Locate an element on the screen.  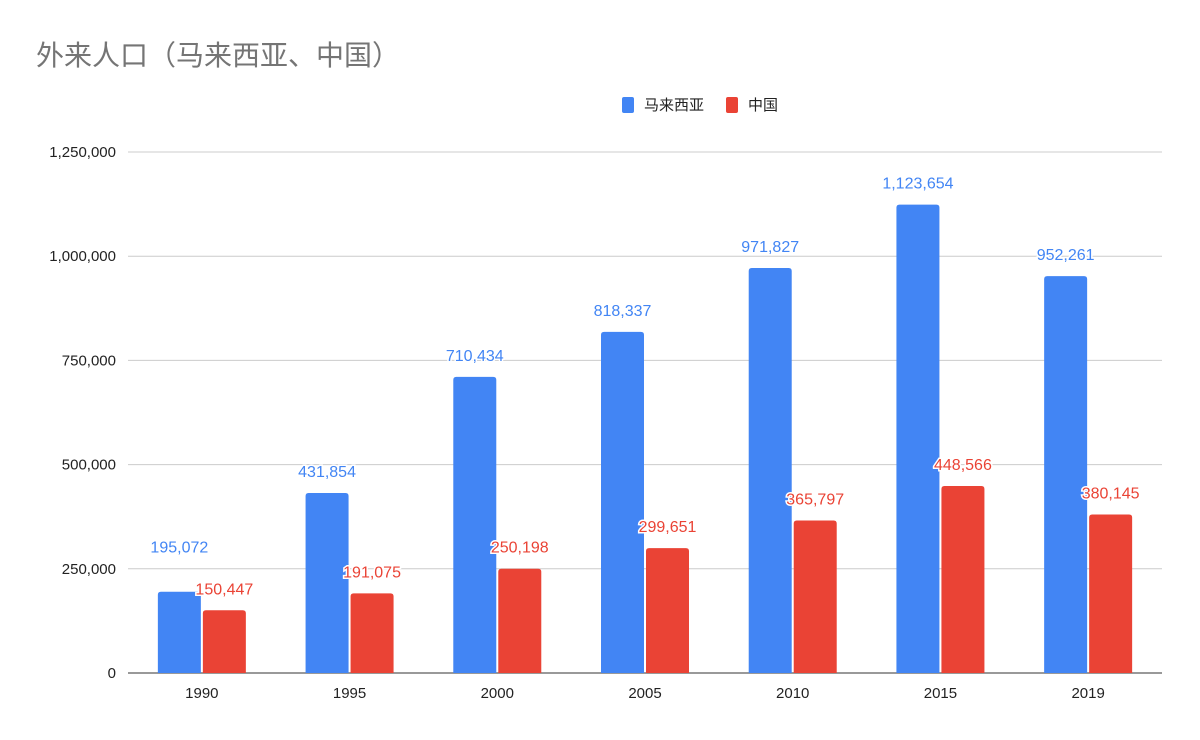
data-label: 365,797 is located at coordinates (815, 500).